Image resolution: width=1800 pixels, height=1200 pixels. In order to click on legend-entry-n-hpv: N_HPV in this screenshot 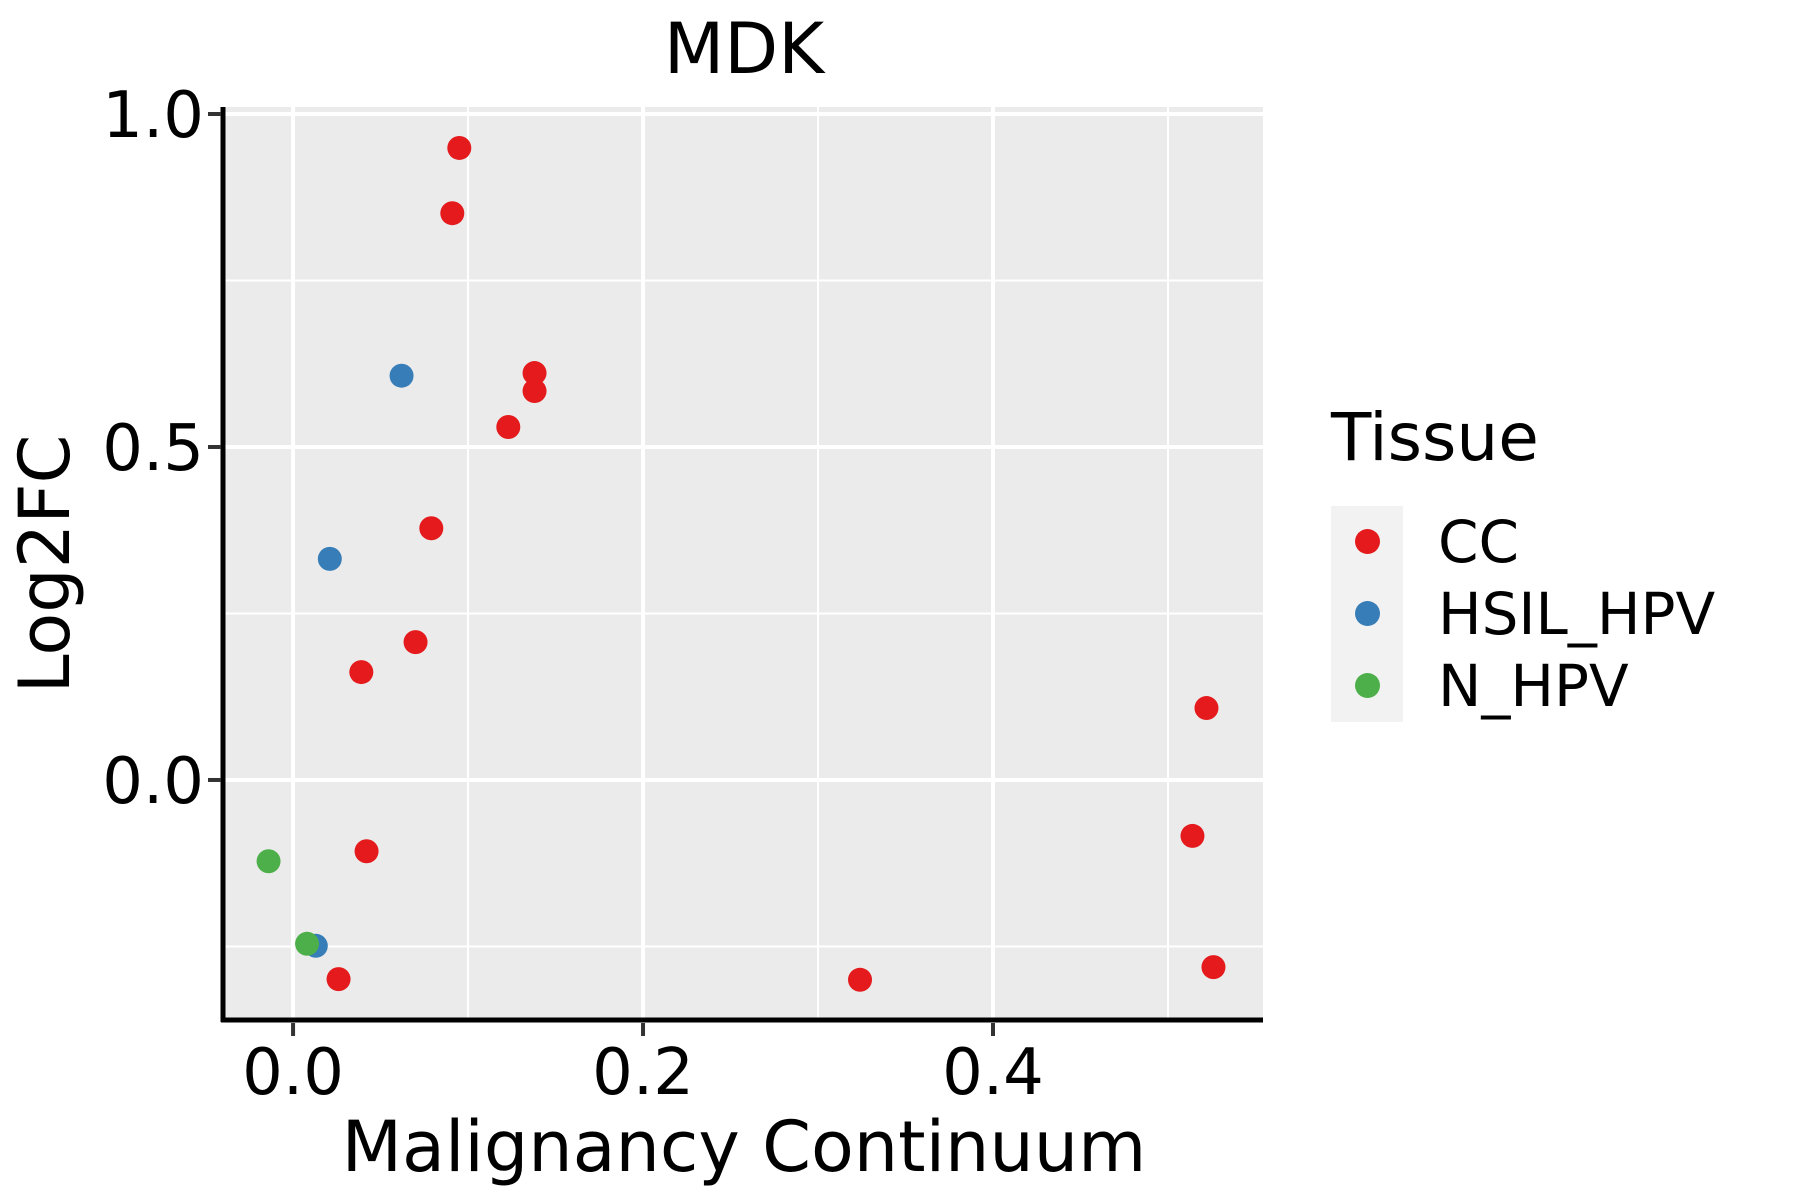, I will do `click(1523, 685)`.